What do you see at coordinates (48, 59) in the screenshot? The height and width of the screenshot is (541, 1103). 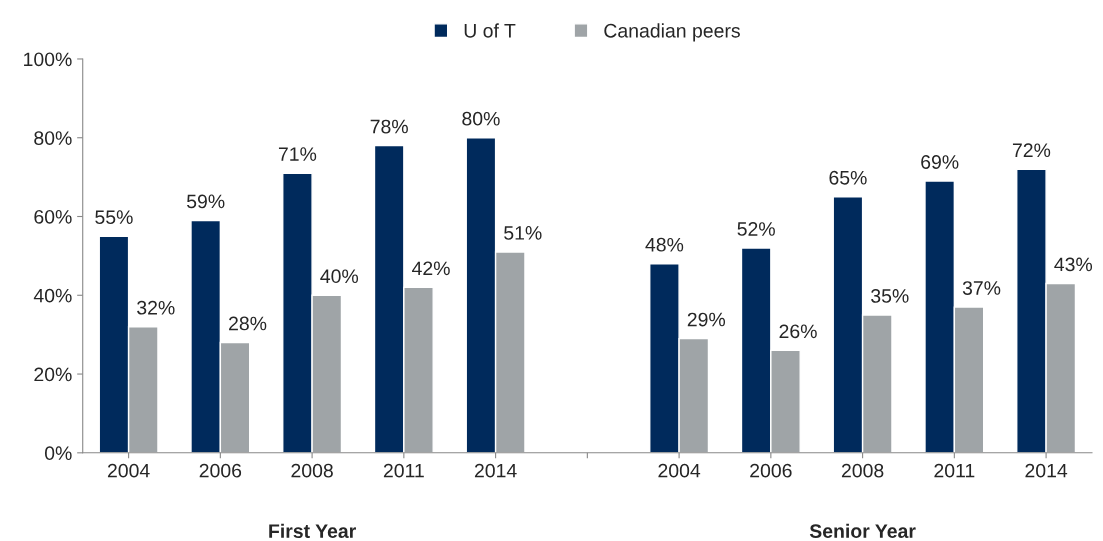 I see `y-tick-label: 100%` at bounding box center [48, 59].